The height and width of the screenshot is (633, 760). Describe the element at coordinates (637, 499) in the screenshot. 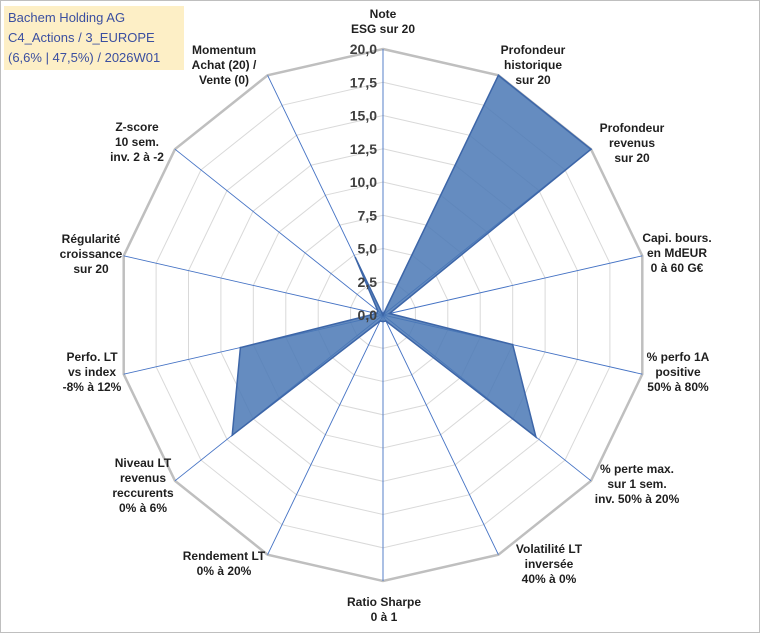

I see `axis-label-line: inv. 50% à 20%` at that location.